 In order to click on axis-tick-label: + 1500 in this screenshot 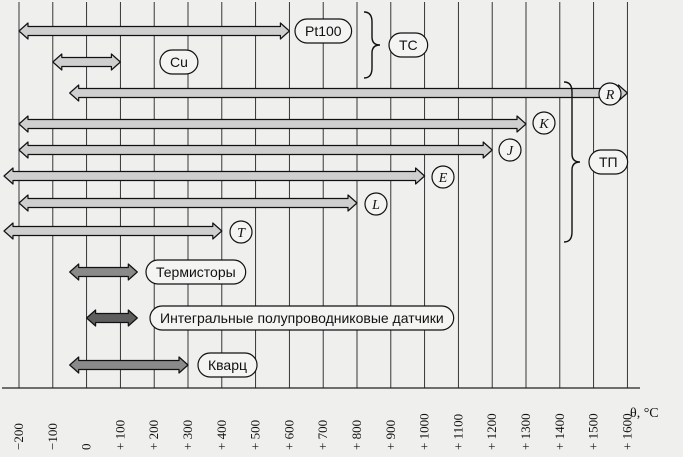, I will do `click(593, 431)`.